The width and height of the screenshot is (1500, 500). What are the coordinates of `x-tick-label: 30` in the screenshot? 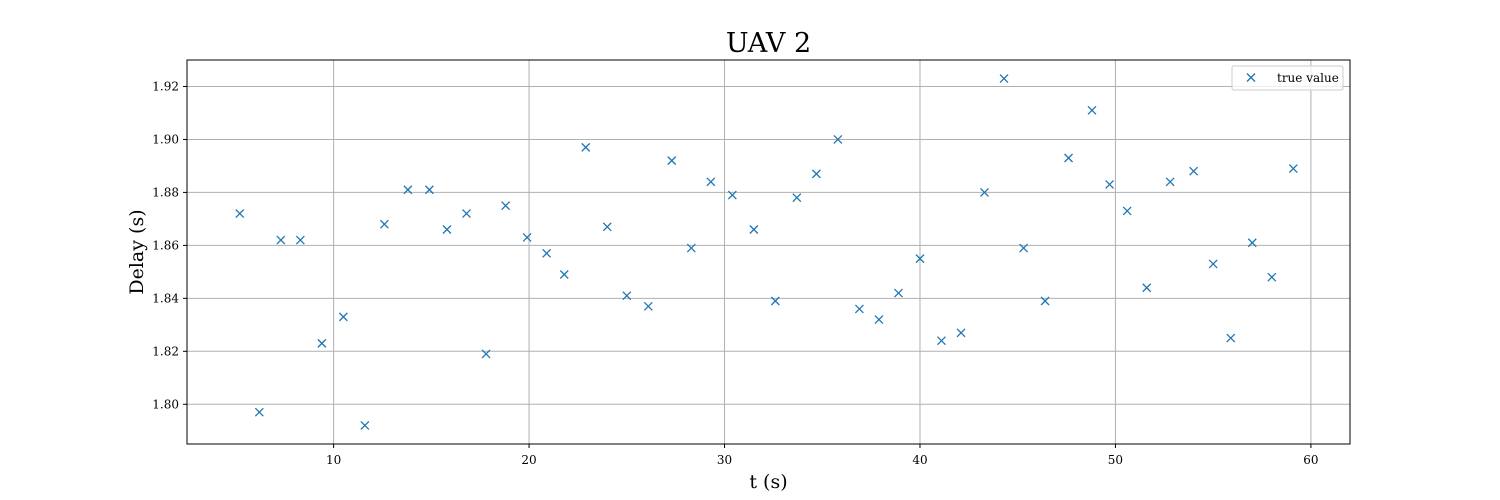 It's located at (724, 460).